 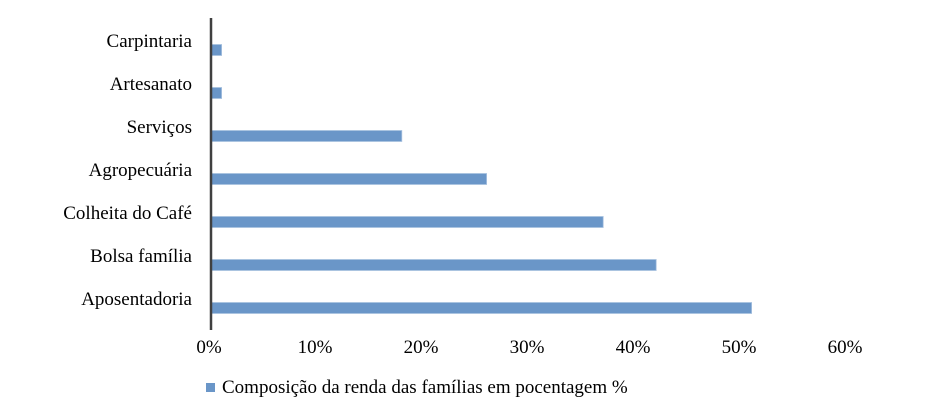 I want to click on bar-serviços, so click(x=306, y=136).